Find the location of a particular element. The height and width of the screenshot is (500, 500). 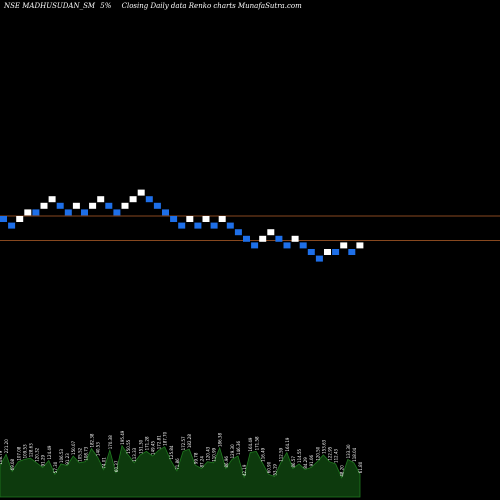

volume-value-label: 112.43 is located at coordinates (336, 455).